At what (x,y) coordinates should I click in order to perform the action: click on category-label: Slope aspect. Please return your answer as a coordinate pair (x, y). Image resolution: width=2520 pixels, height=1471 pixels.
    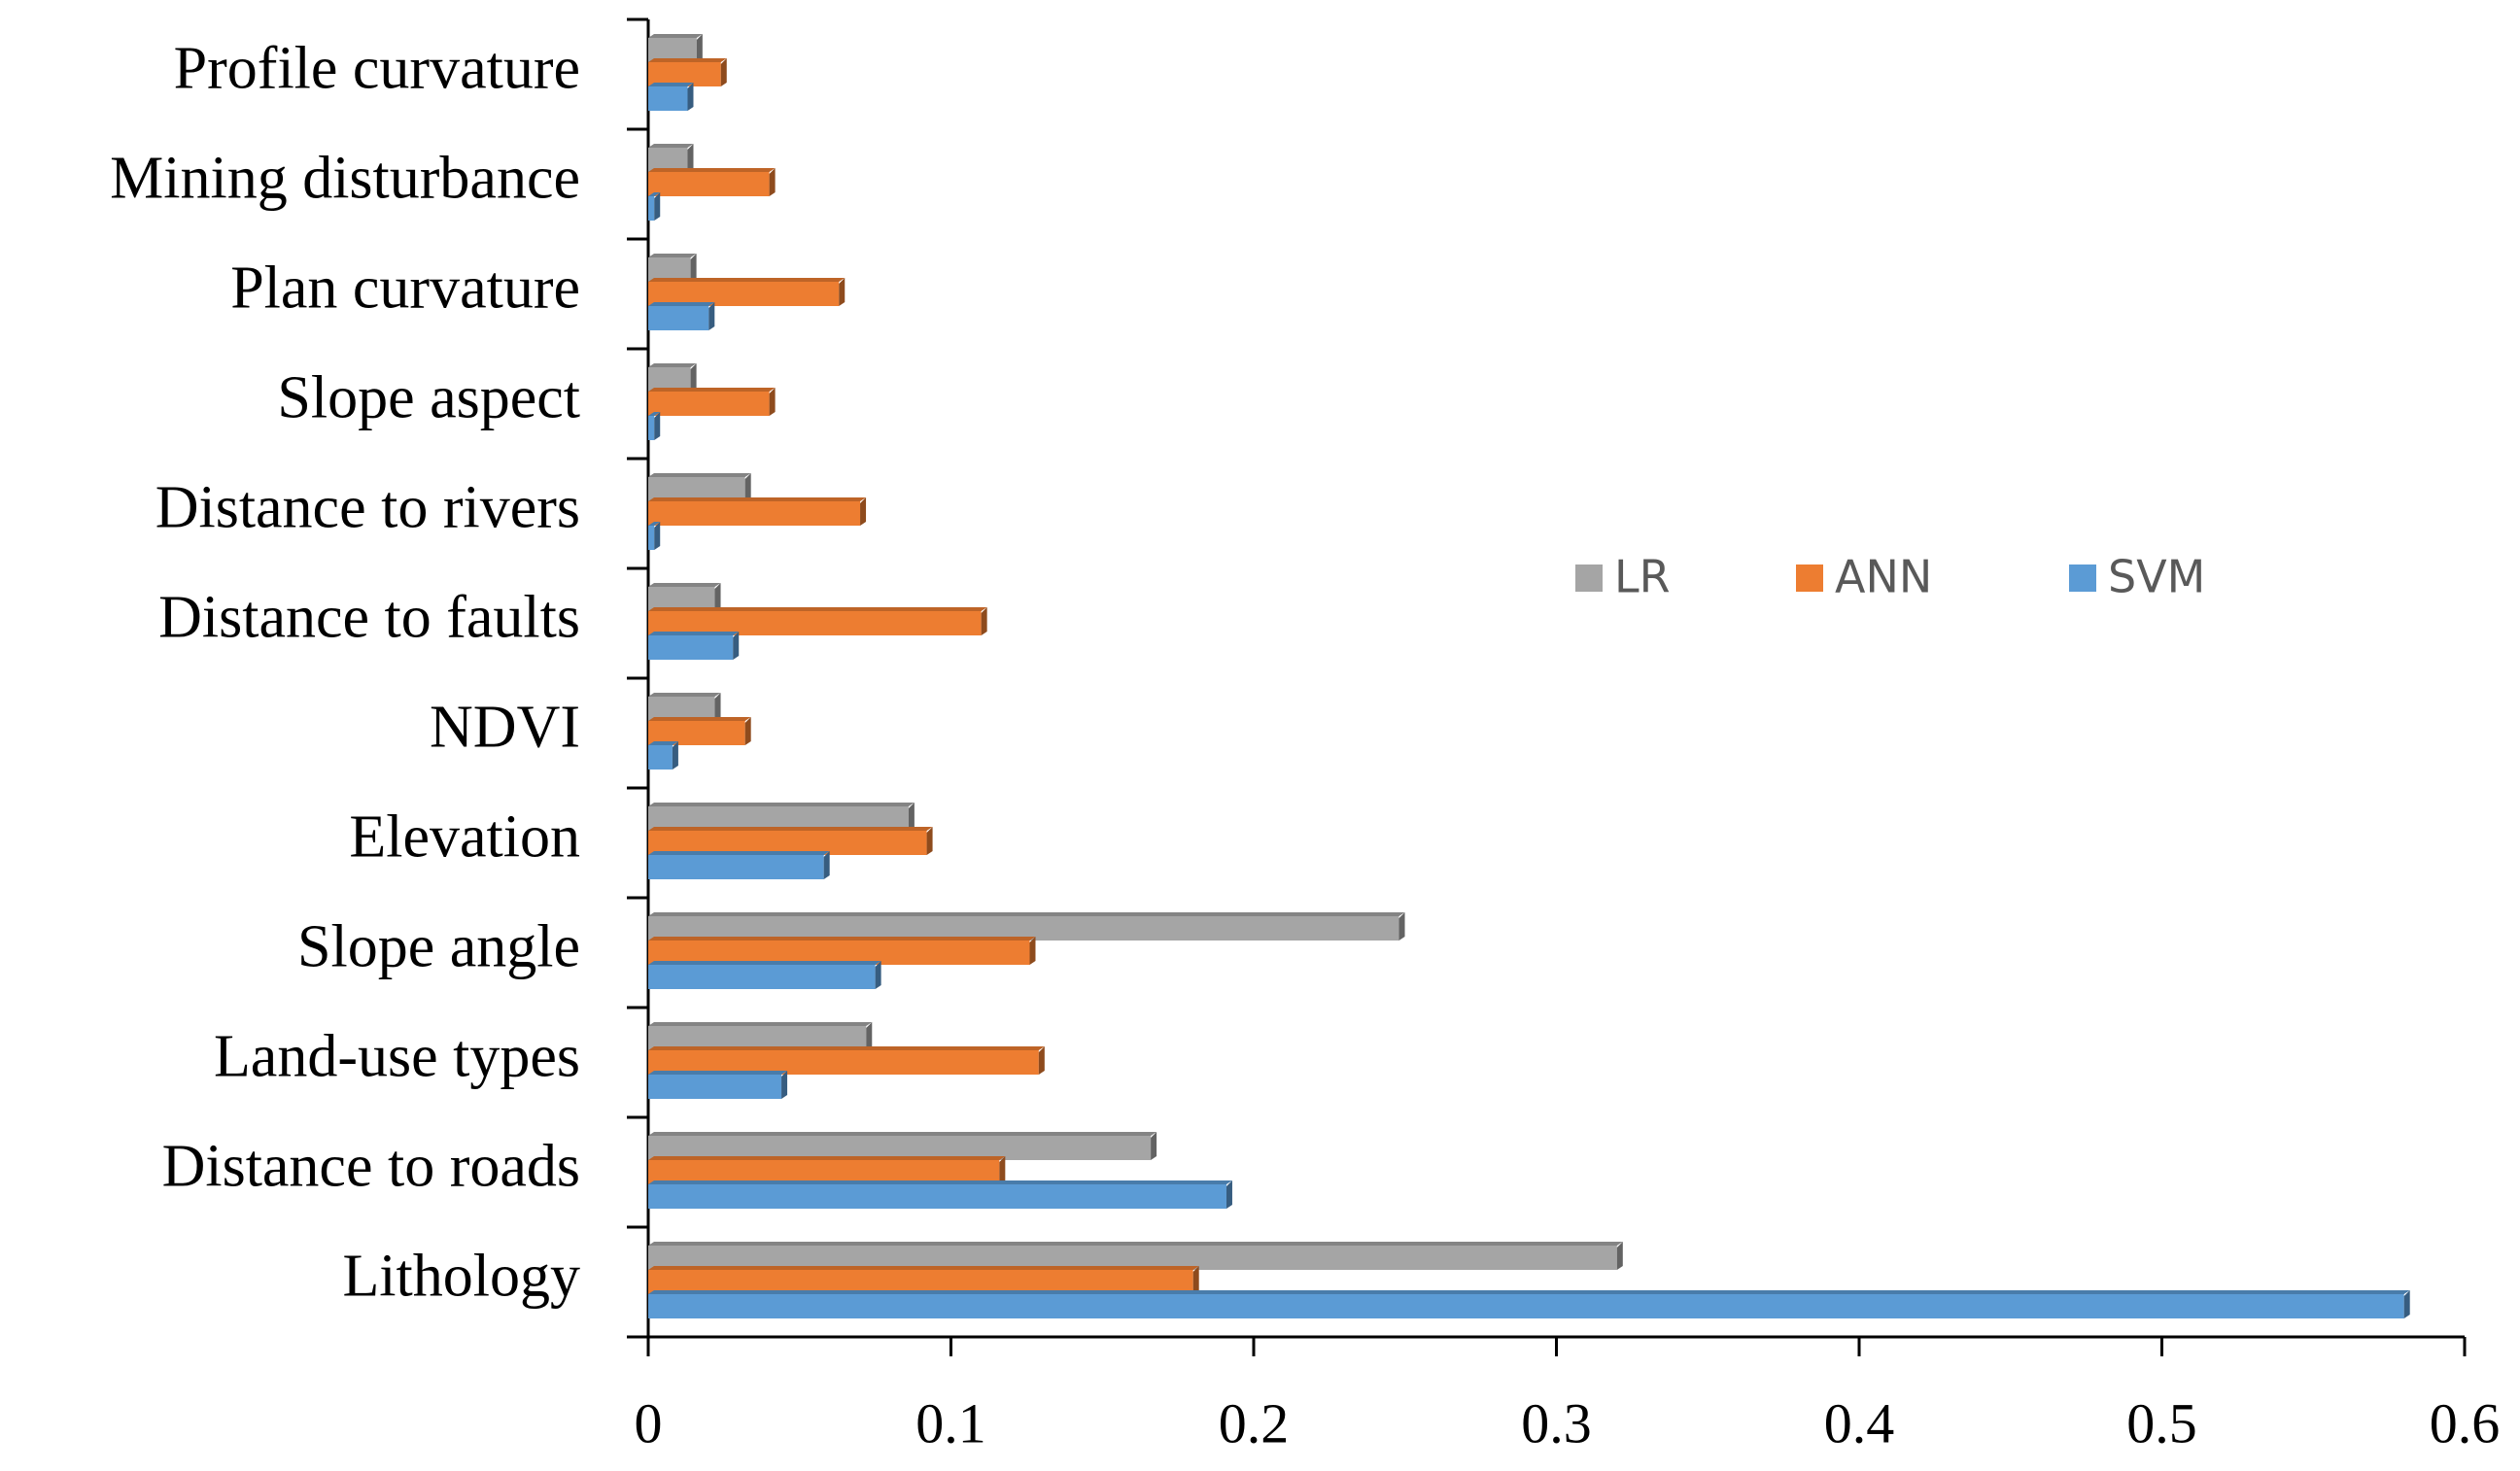
    Looking at the image, I should click on (428, 398).